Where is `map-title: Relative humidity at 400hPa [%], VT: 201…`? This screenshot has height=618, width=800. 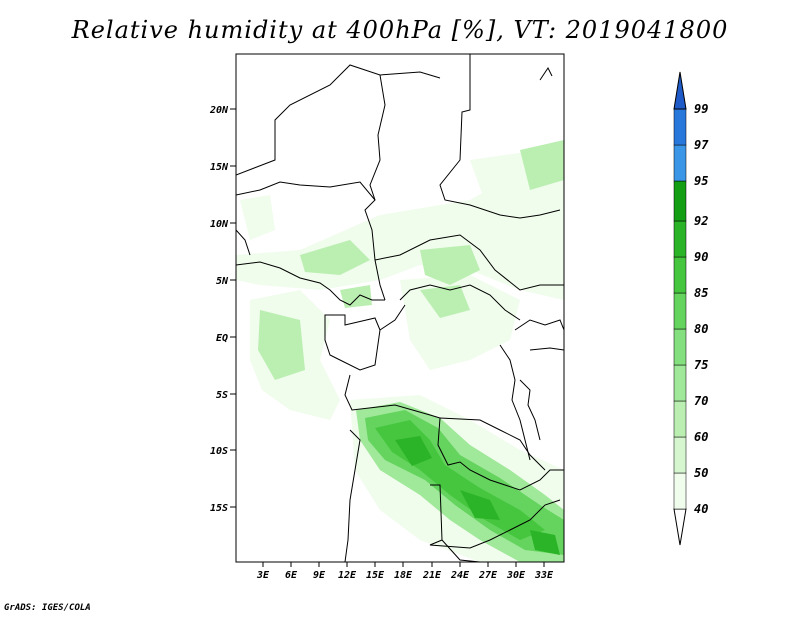 map-title: Relative humidity at 400hPa [%], VT: 201… is located at coordinates (400, 30).